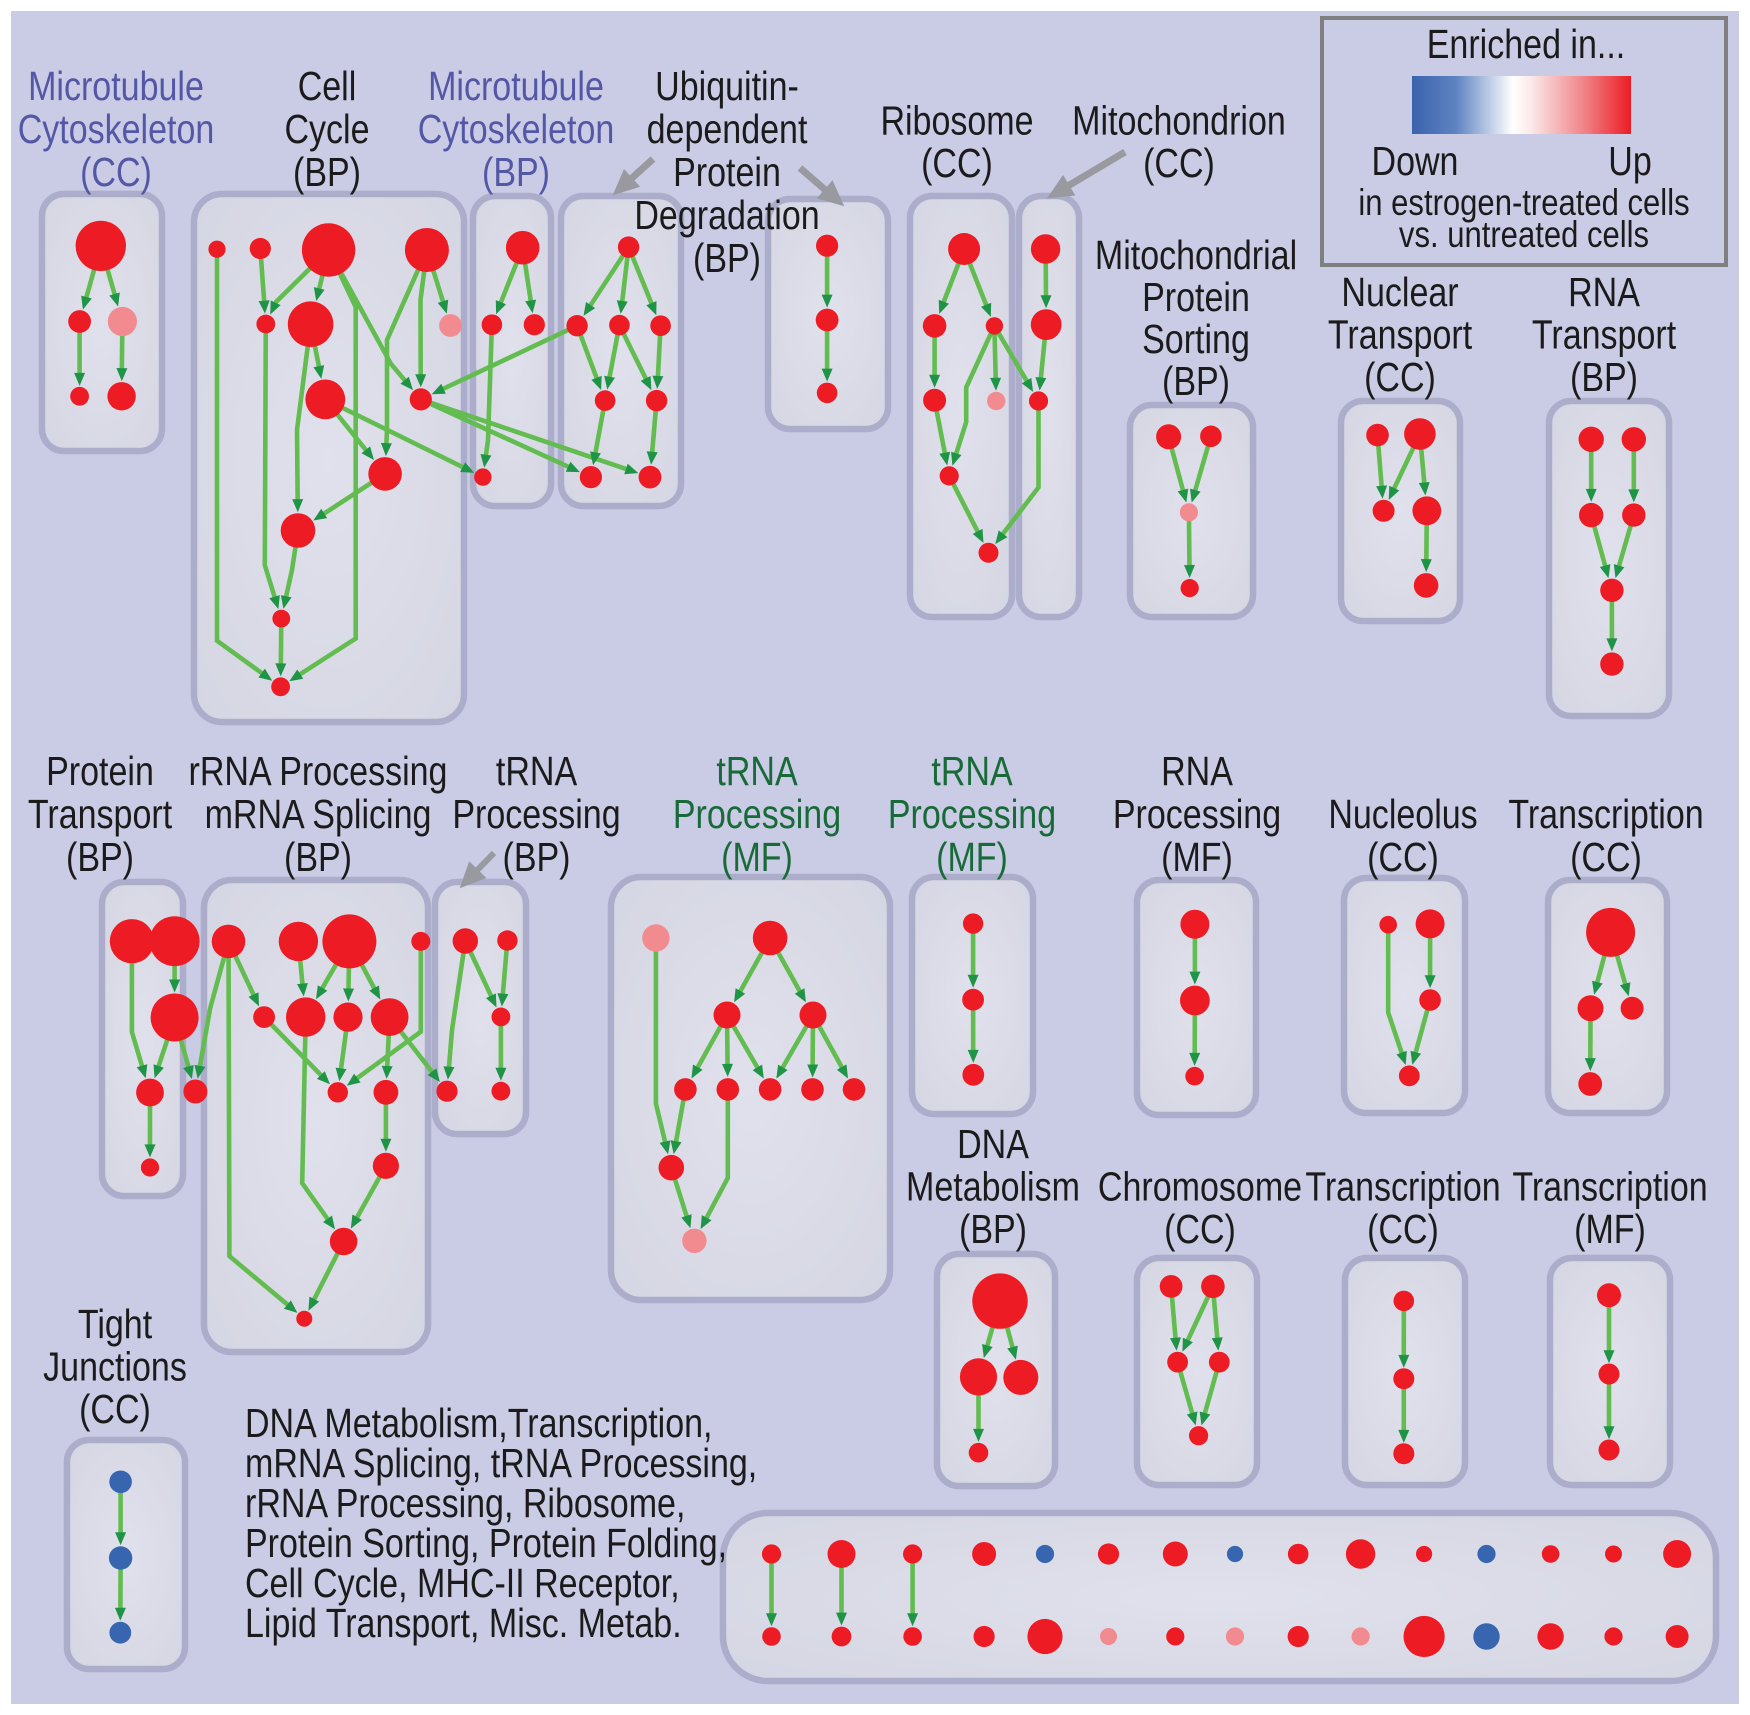 This screenshot has width=1750, height=1715. I want to click on svg-text: Ribosome, so click(956, 121).